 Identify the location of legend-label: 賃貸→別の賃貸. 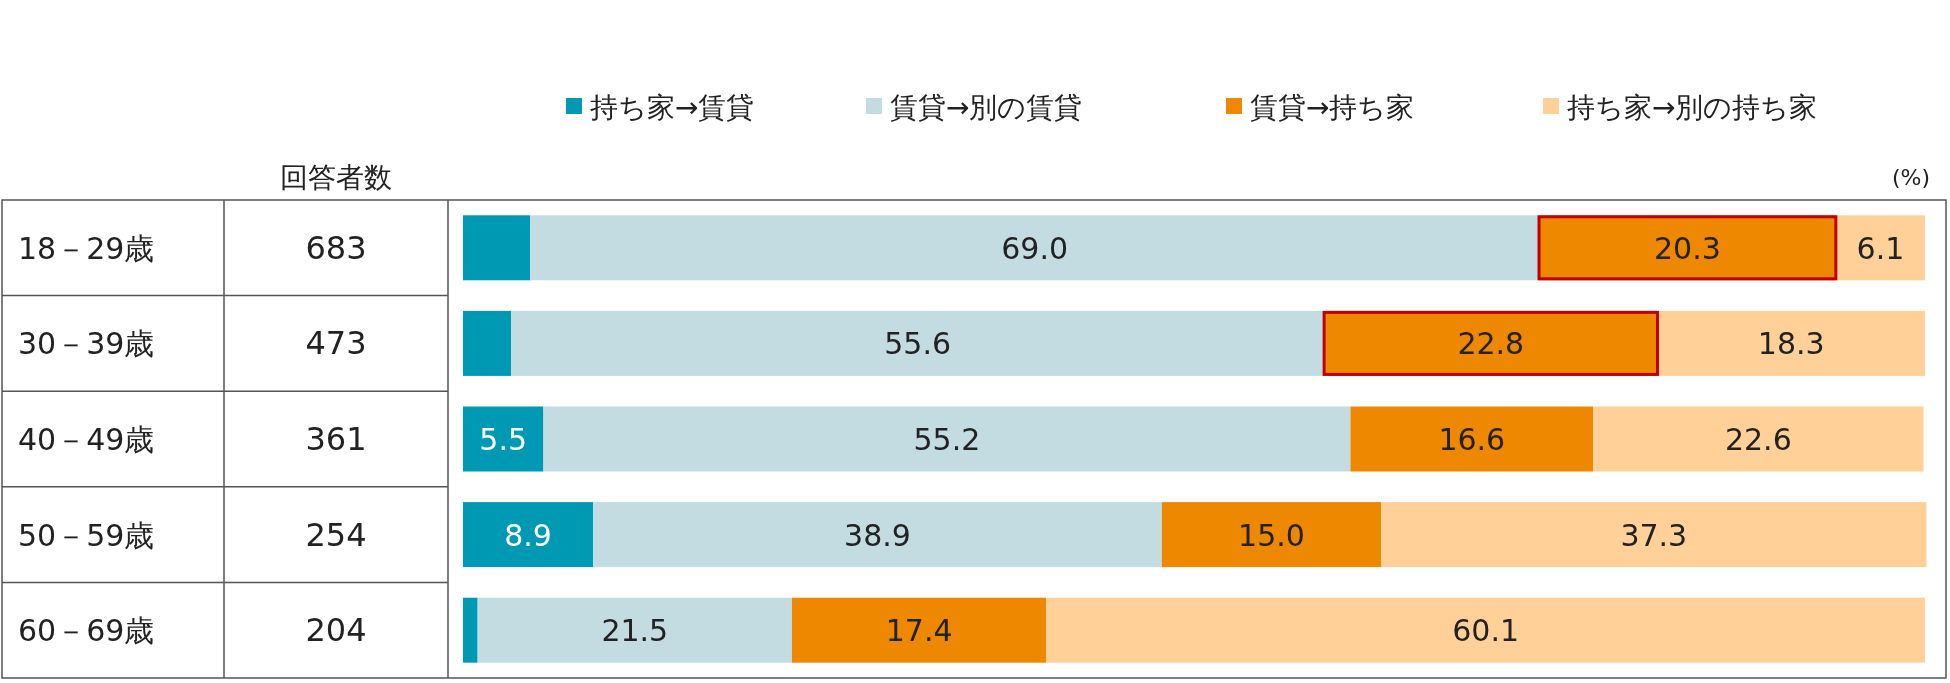
(986, 107).